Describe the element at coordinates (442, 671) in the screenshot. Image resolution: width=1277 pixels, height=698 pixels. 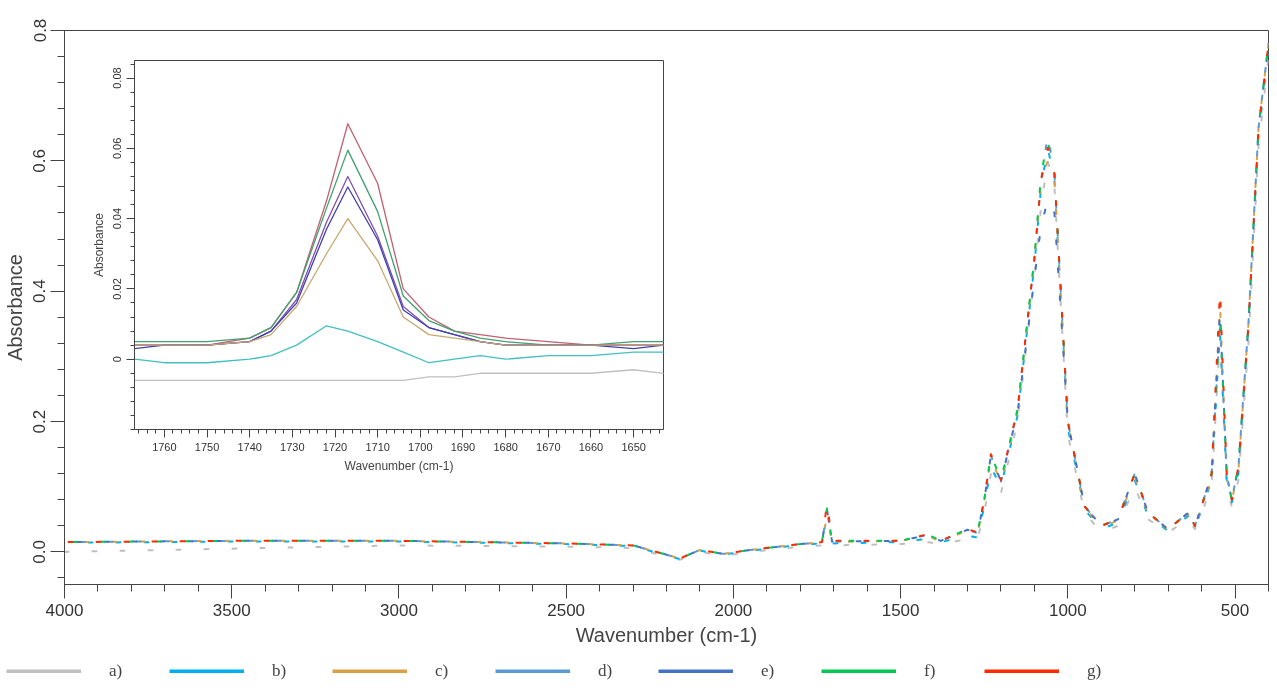
I see `legend-label: c)` at that location.